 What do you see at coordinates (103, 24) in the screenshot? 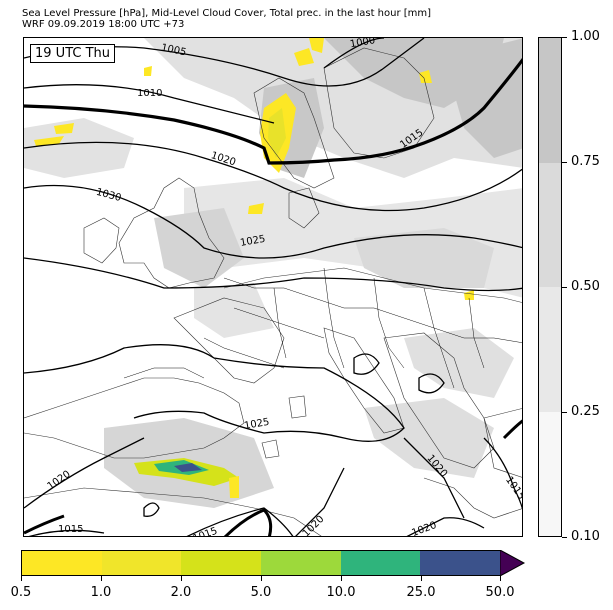
I see `chart-subtitle: WRF 09.09.2019 18:00 UTC +73` at bounding box center [103, 24].